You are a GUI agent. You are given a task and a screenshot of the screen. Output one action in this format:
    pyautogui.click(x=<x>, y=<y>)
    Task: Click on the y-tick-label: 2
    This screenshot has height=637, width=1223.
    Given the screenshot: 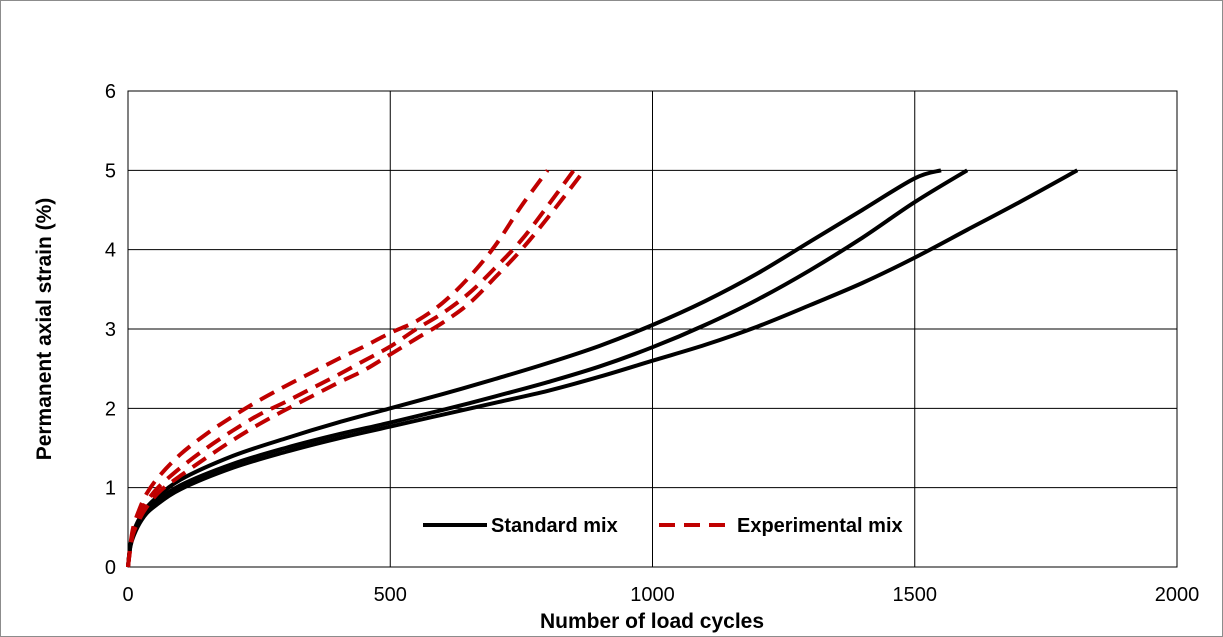 What is the action you would take?
    pyautogui.click(x=110, y=409)
    